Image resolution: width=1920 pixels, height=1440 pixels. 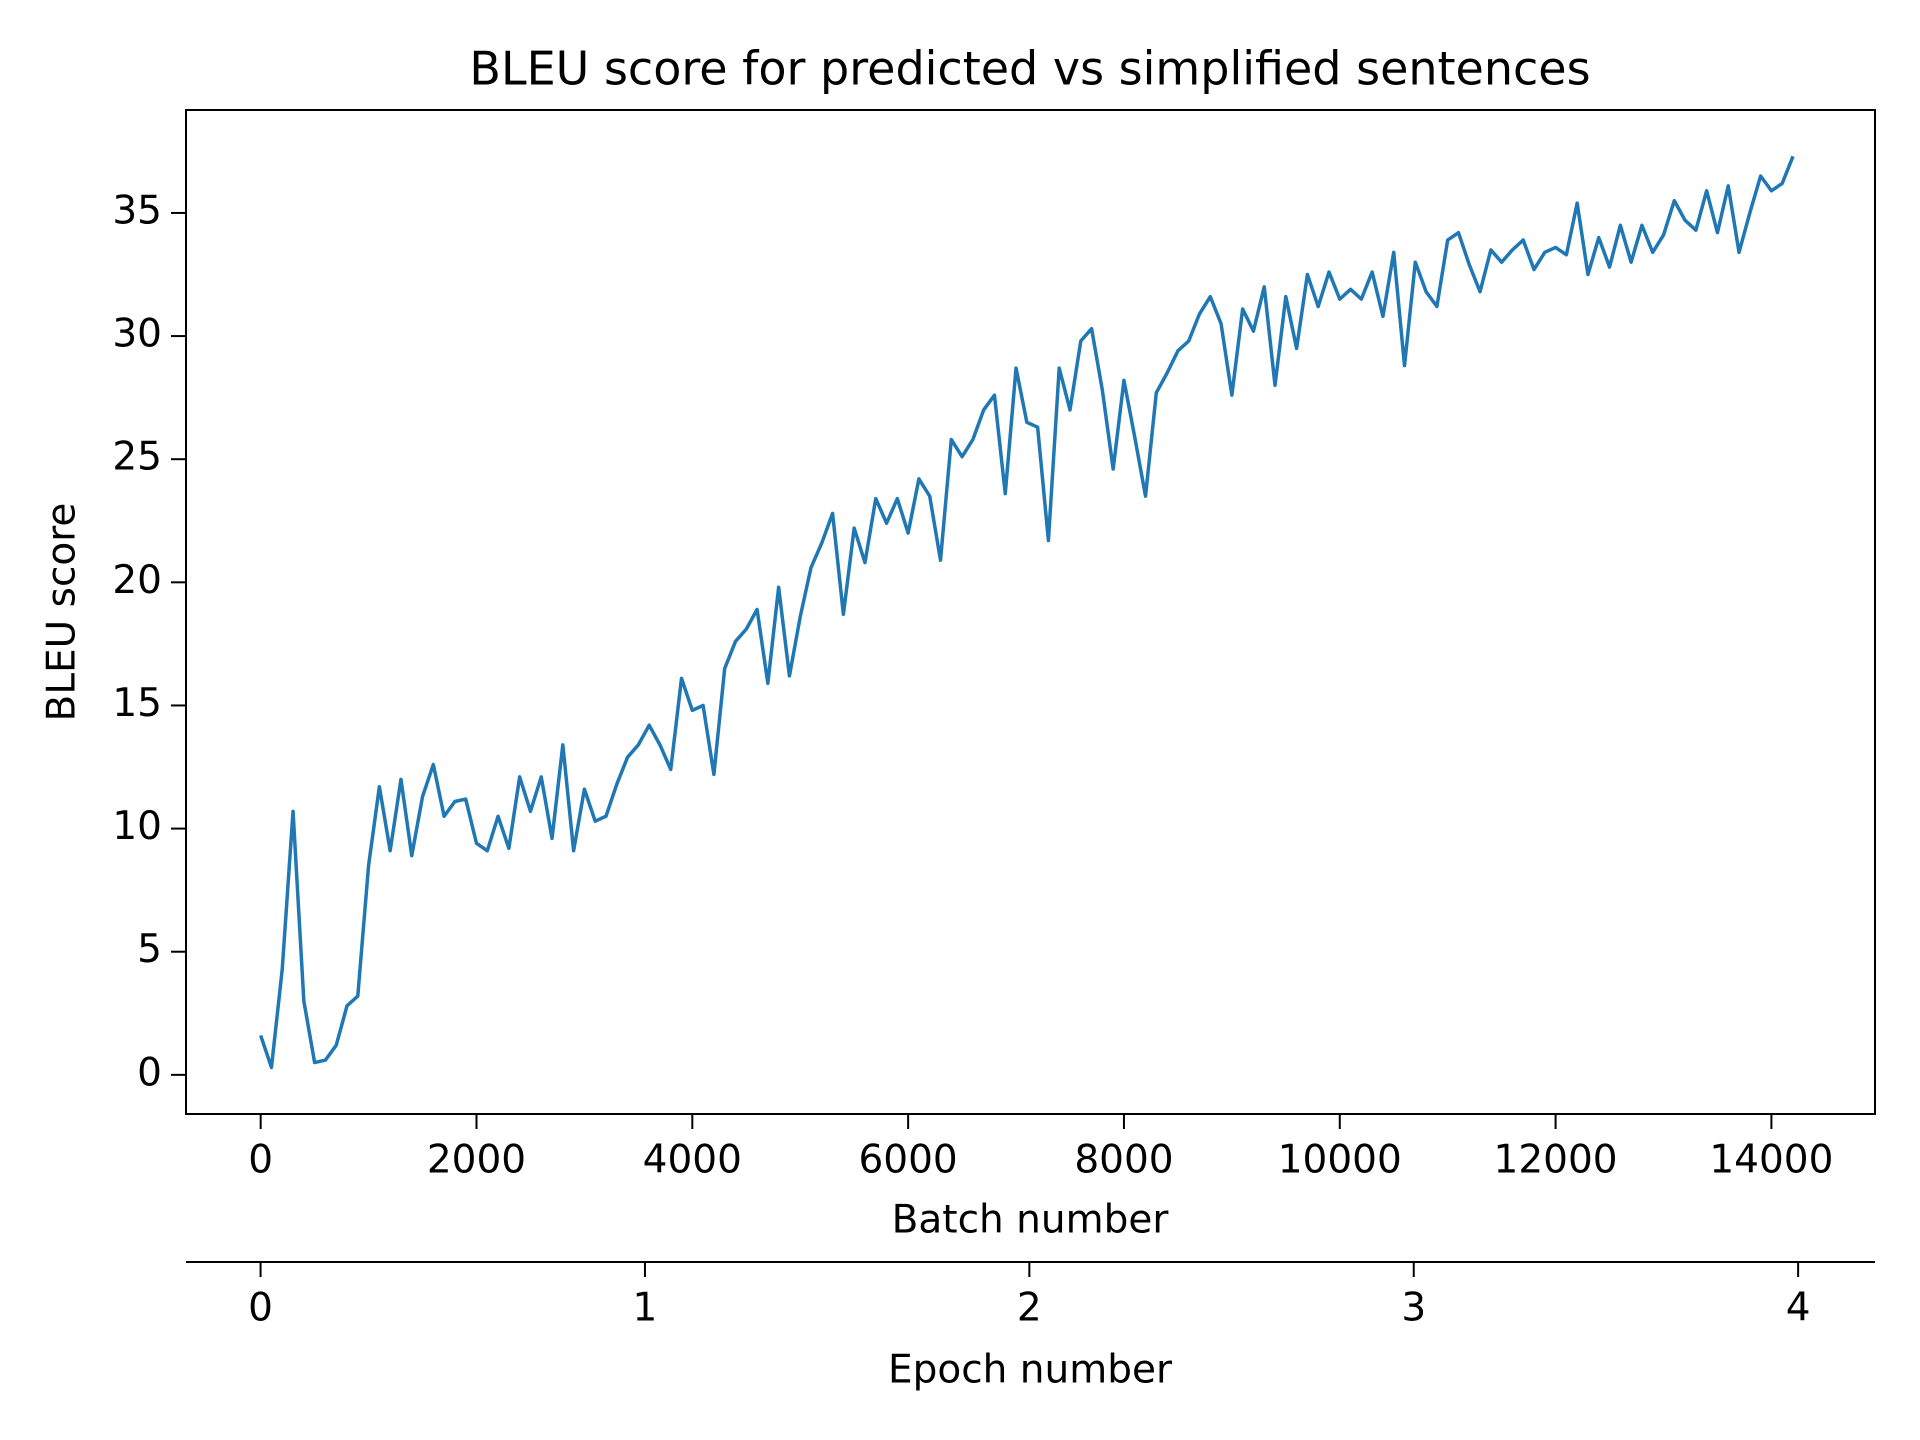 I want to click on x-tick-label: 10000, so click(x=1340, y=1160).